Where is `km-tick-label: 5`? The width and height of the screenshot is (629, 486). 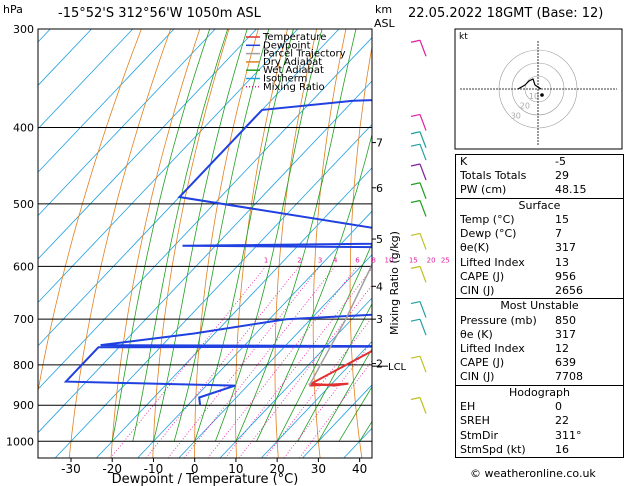
km-tick-label: 5 is located at coordinates (379, 239).